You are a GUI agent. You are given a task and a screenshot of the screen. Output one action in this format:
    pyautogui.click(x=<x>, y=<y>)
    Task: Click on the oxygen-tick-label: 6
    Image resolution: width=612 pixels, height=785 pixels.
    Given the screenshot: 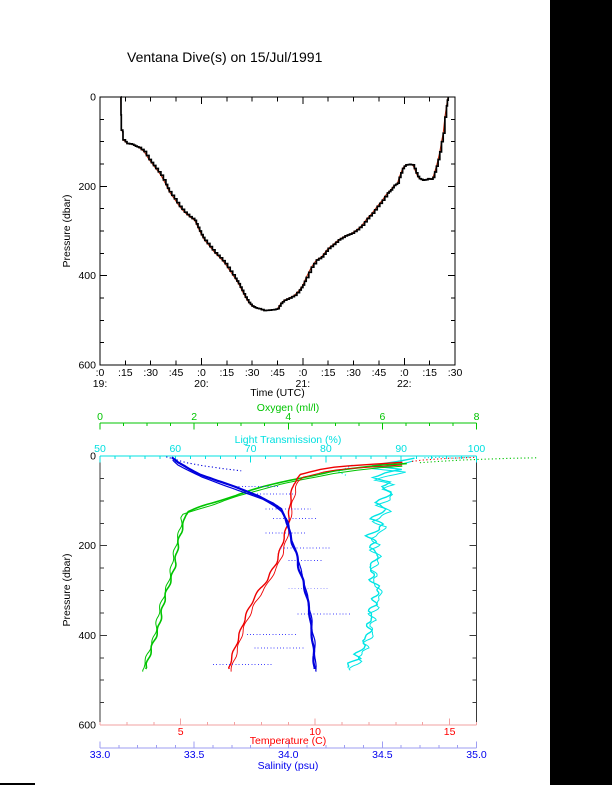 What is the action you would take?
    pyautogui.click(x=382, y=417)
    